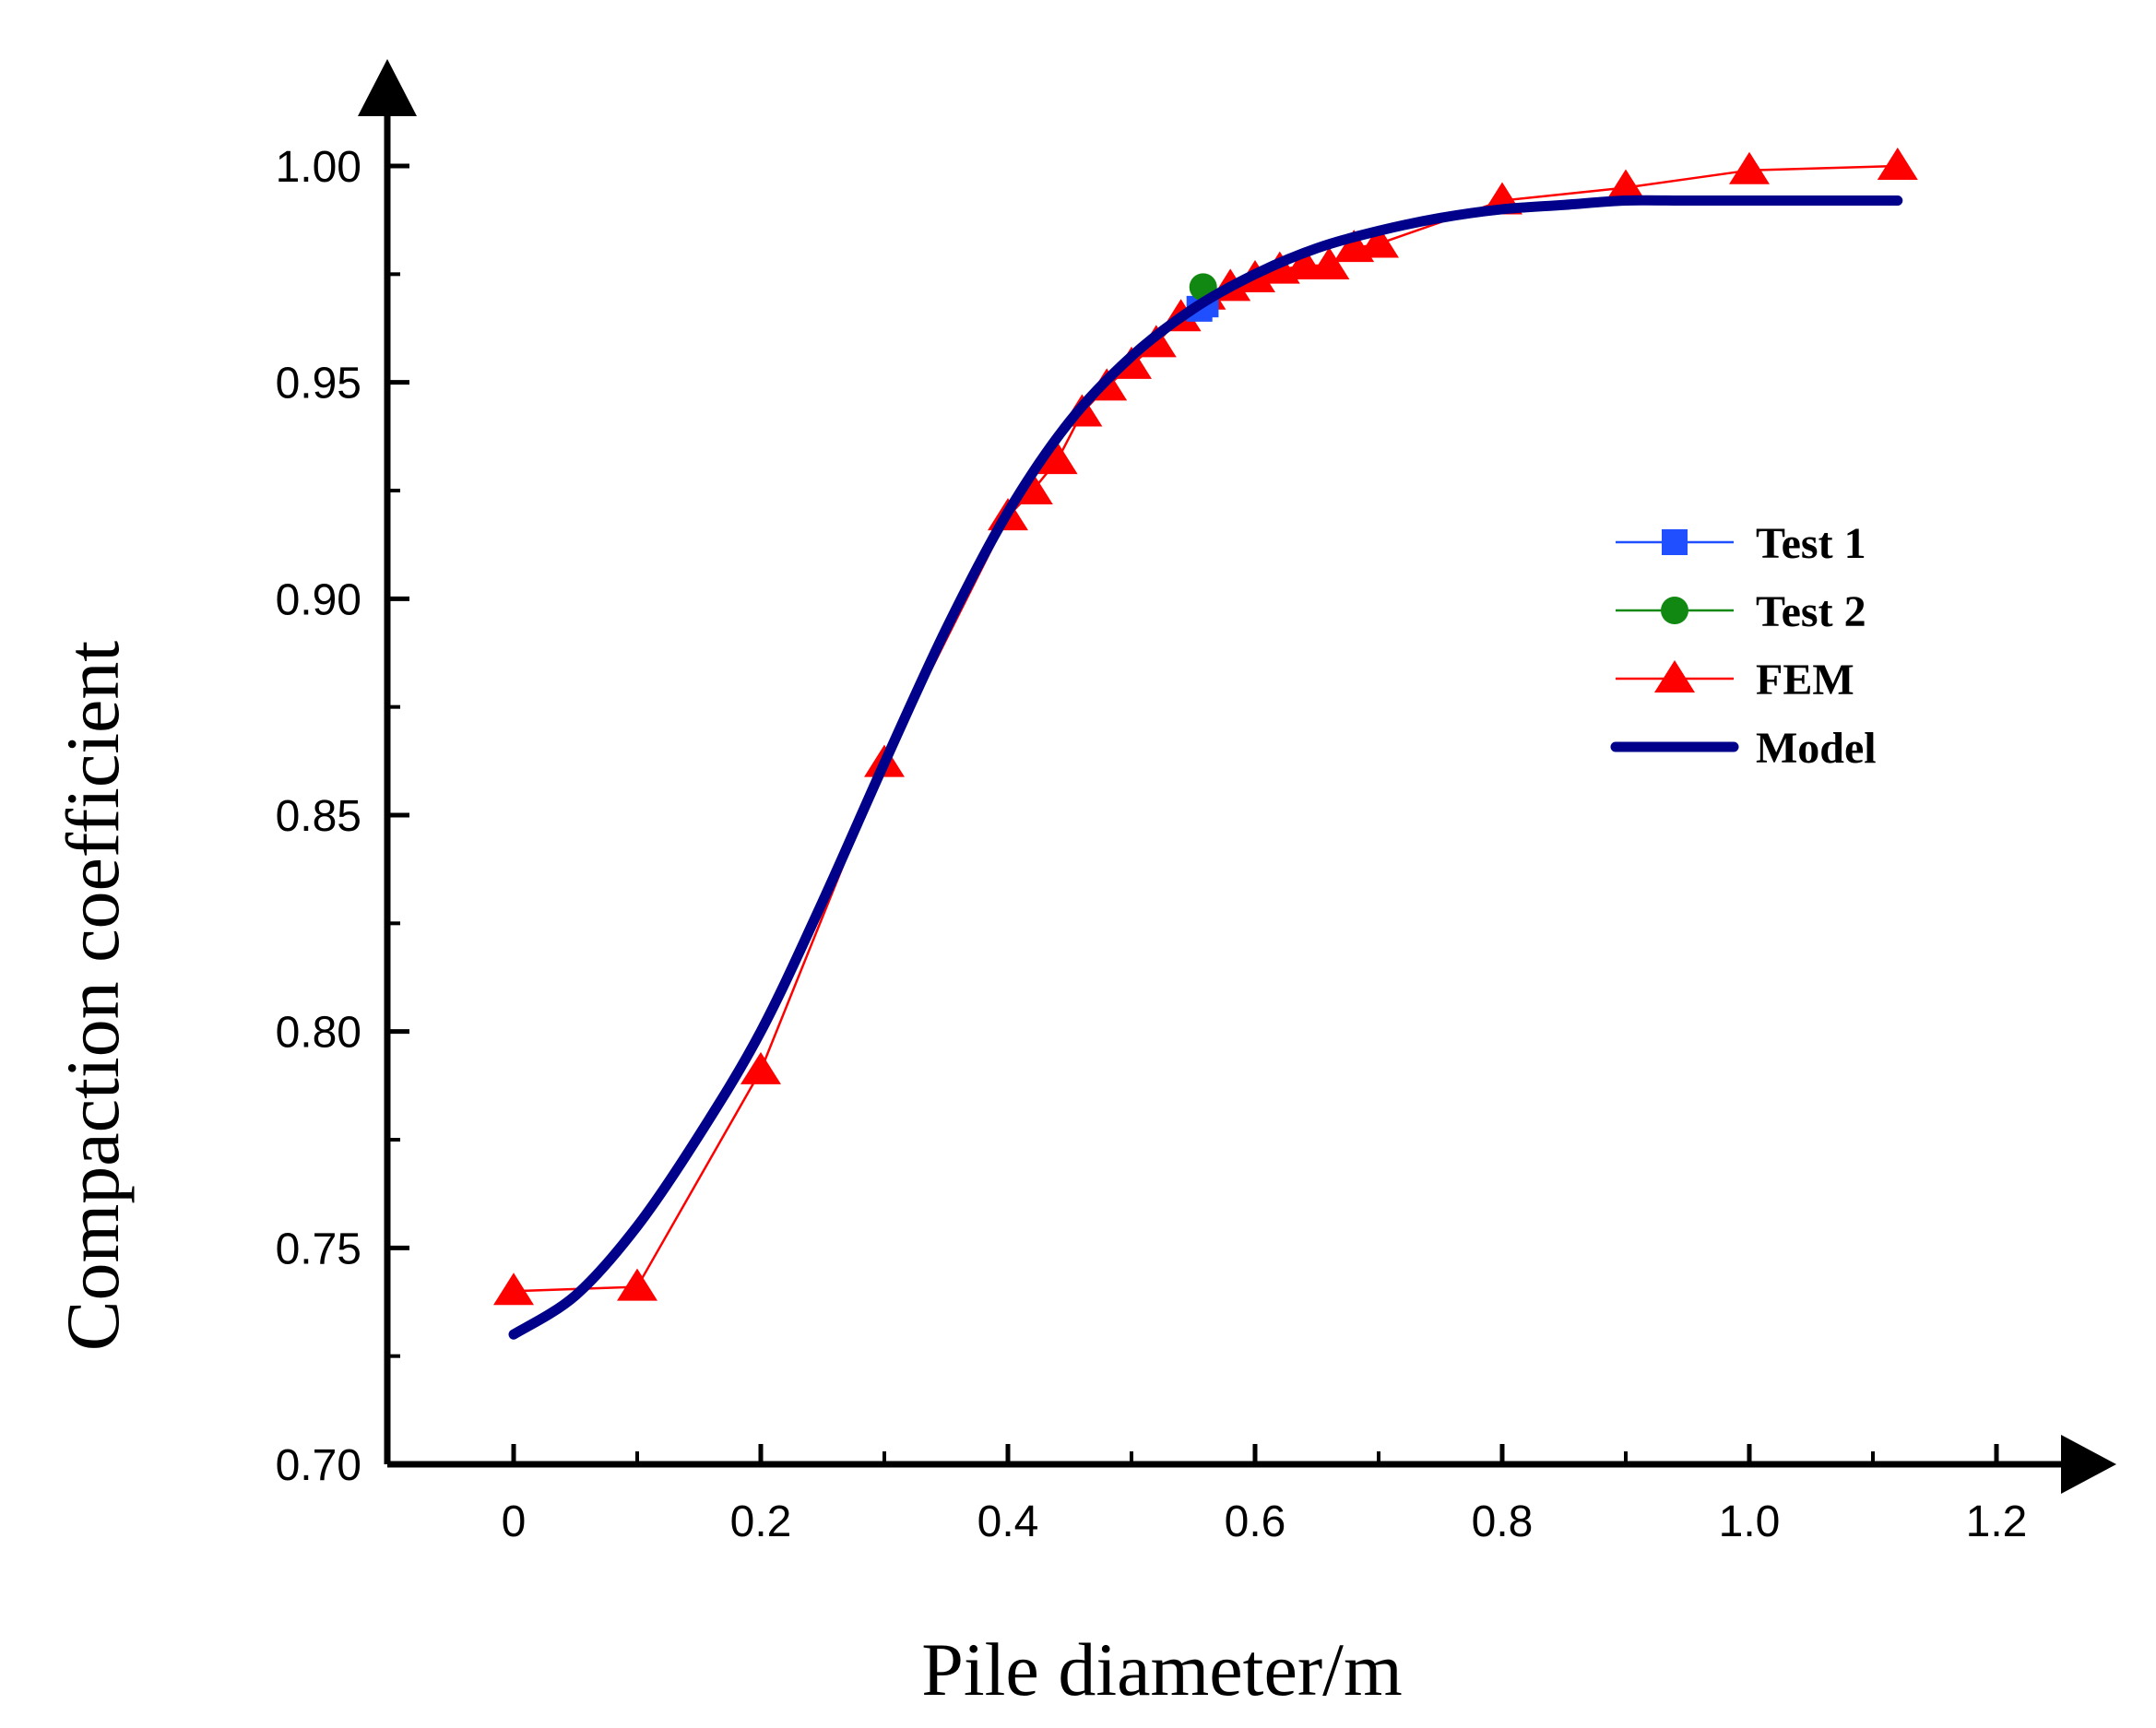  Describe the element at coordinates (1741, 611) in the screenshot. I see `legend-item-test-2: Test 2` at that location.